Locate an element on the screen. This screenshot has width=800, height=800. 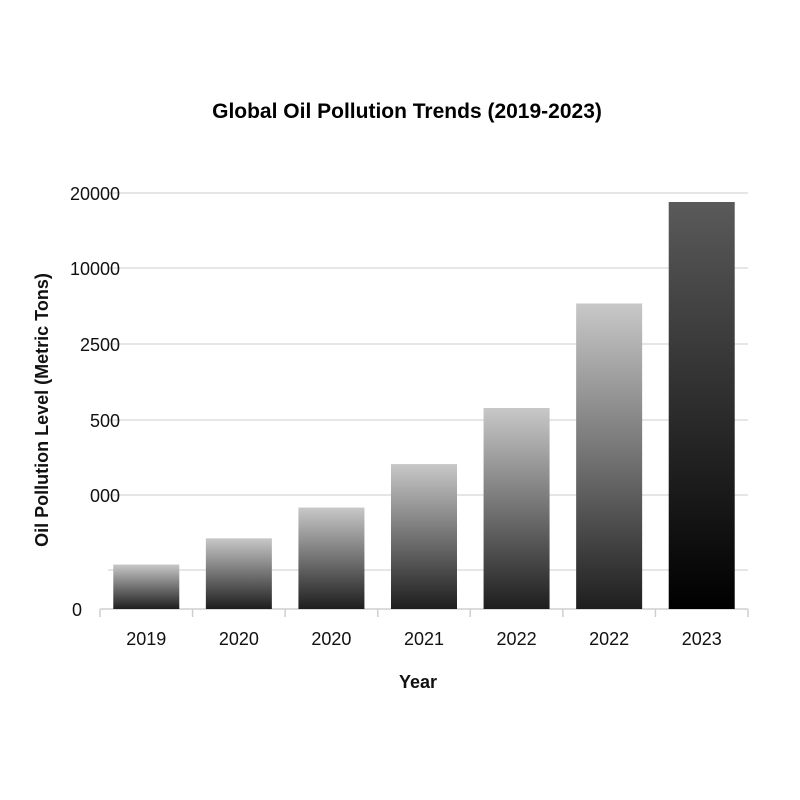
bar-2021 is located at coordinates (424, 536).